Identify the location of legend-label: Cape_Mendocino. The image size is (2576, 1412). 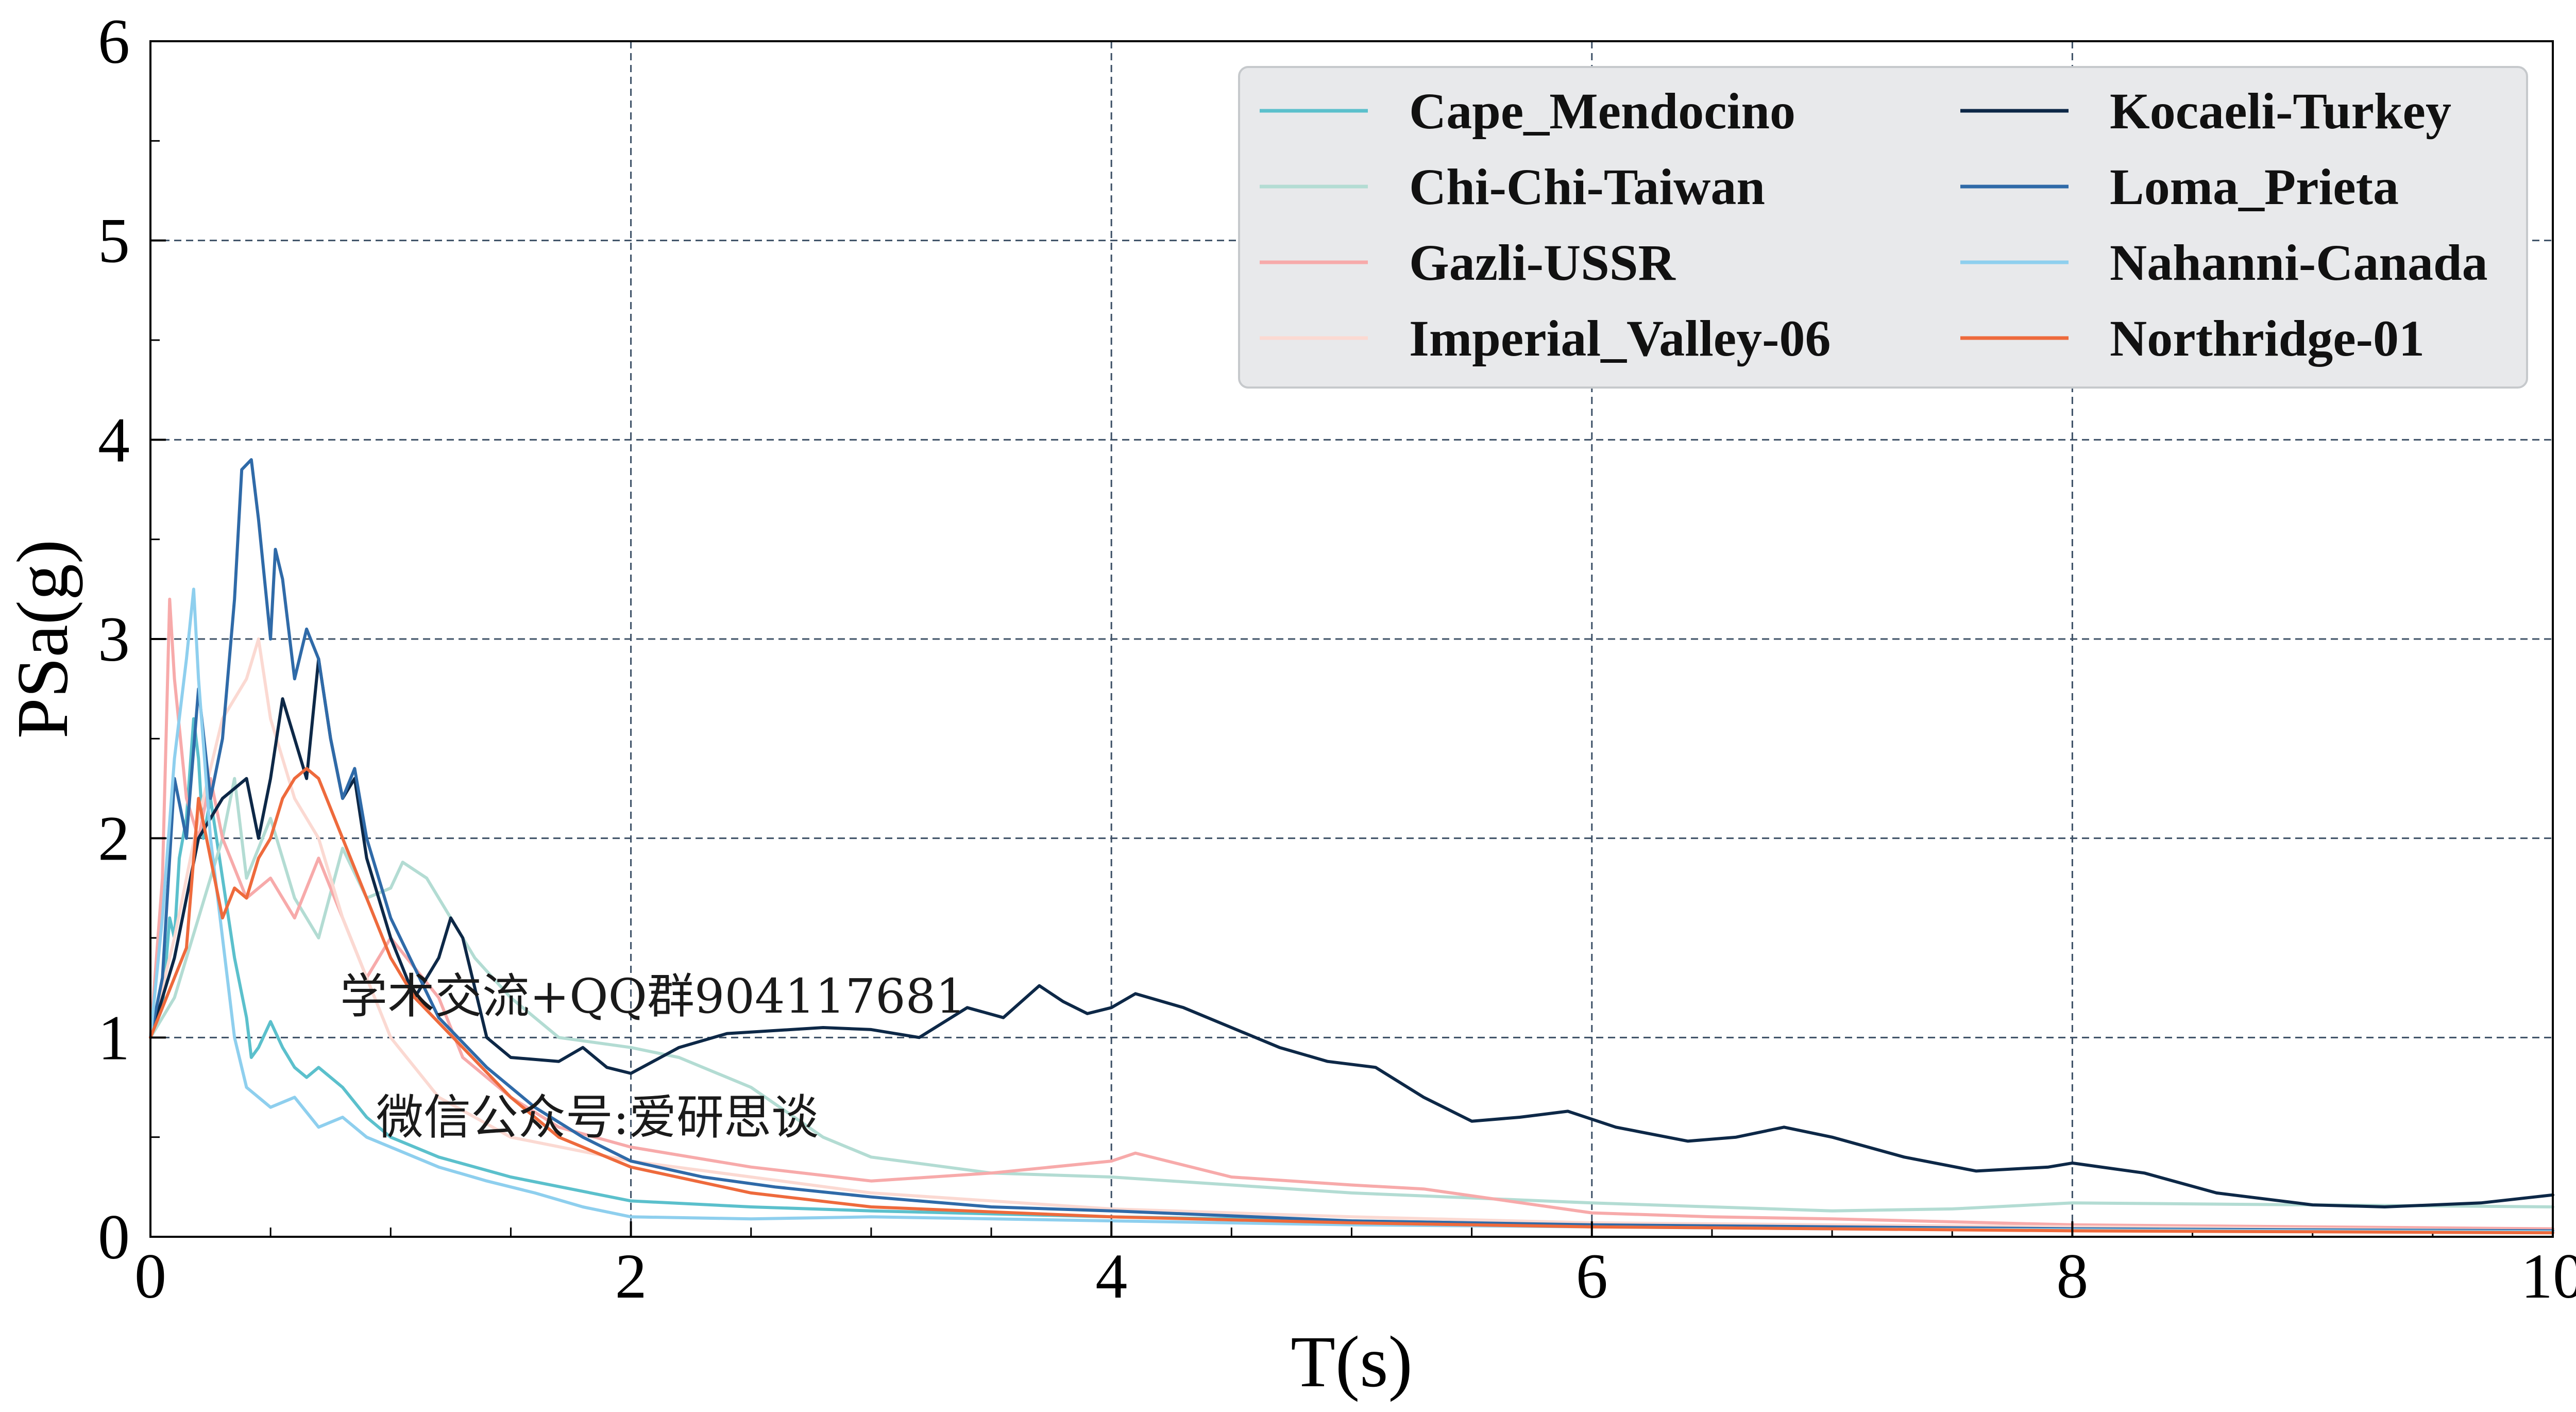
(1602, 111).